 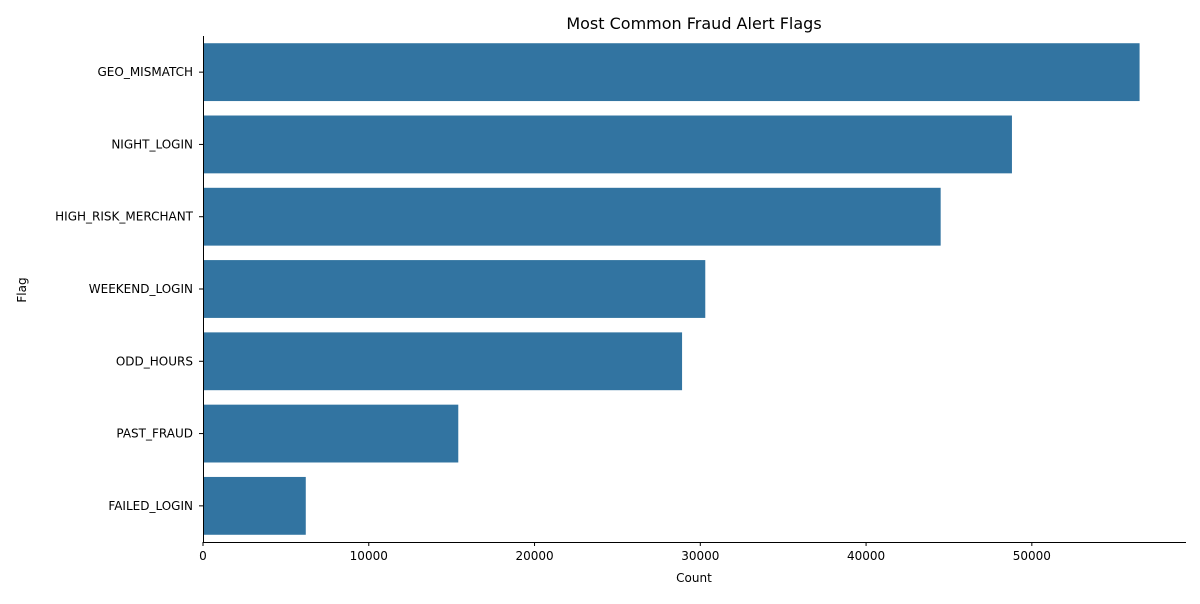 What do you see at coordinates (866, 556) in the screenshot?
I see `x-tick-label: 40000` at bounding box center [866, 556].